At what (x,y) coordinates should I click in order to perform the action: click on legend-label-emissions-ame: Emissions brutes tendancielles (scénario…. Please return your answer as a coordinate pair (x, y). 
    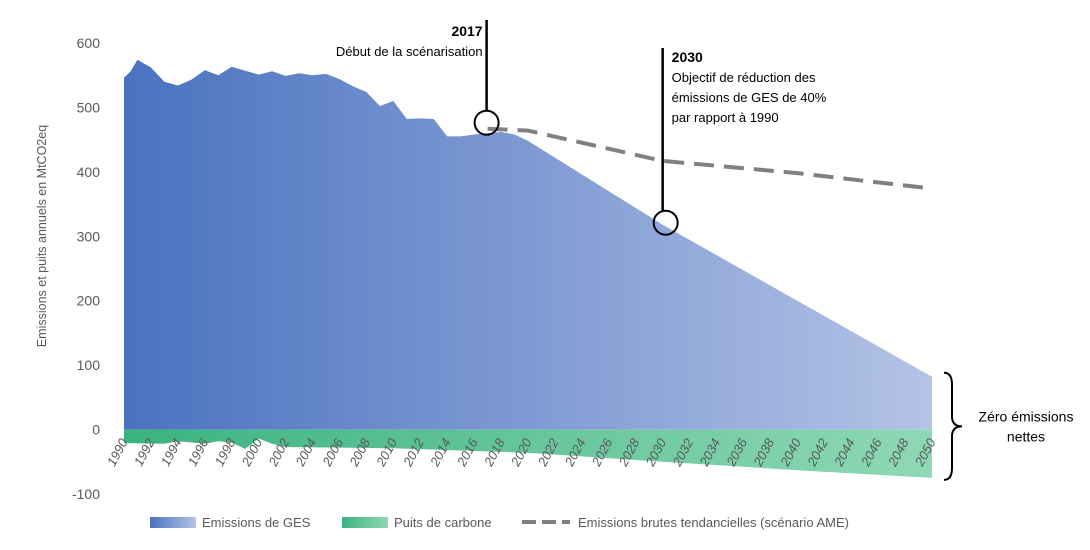
    Looking at the image, I should click on (713, 522).